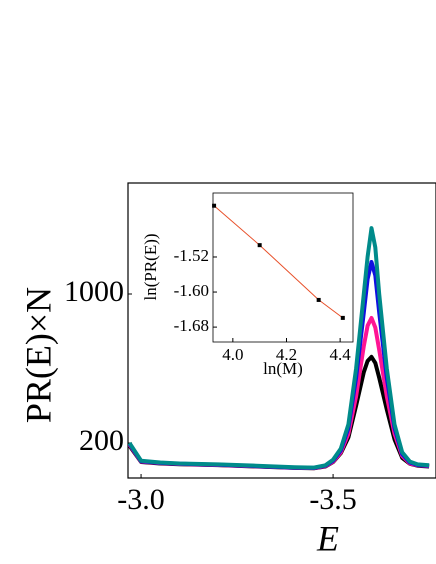  I want to click on x-tick-label: 4.0, so click(232, 354).